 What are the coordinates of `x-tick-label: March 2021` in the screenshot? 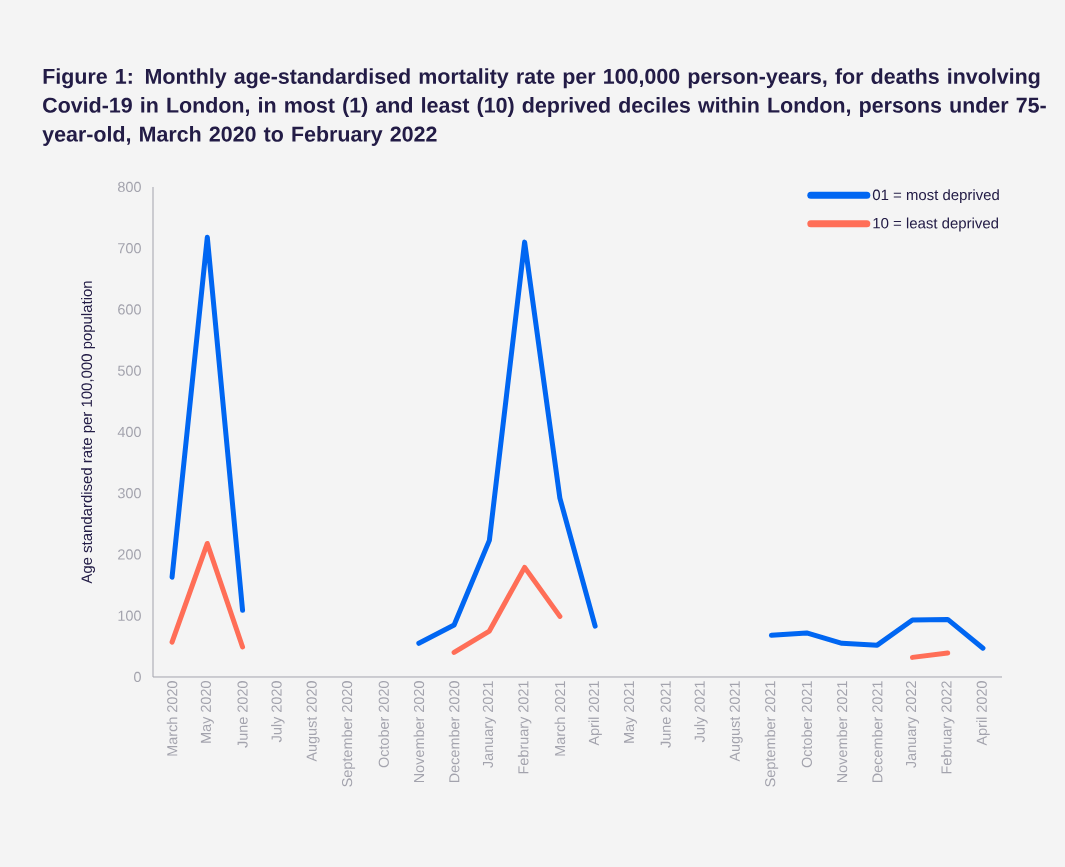 It's located at (560, 718).